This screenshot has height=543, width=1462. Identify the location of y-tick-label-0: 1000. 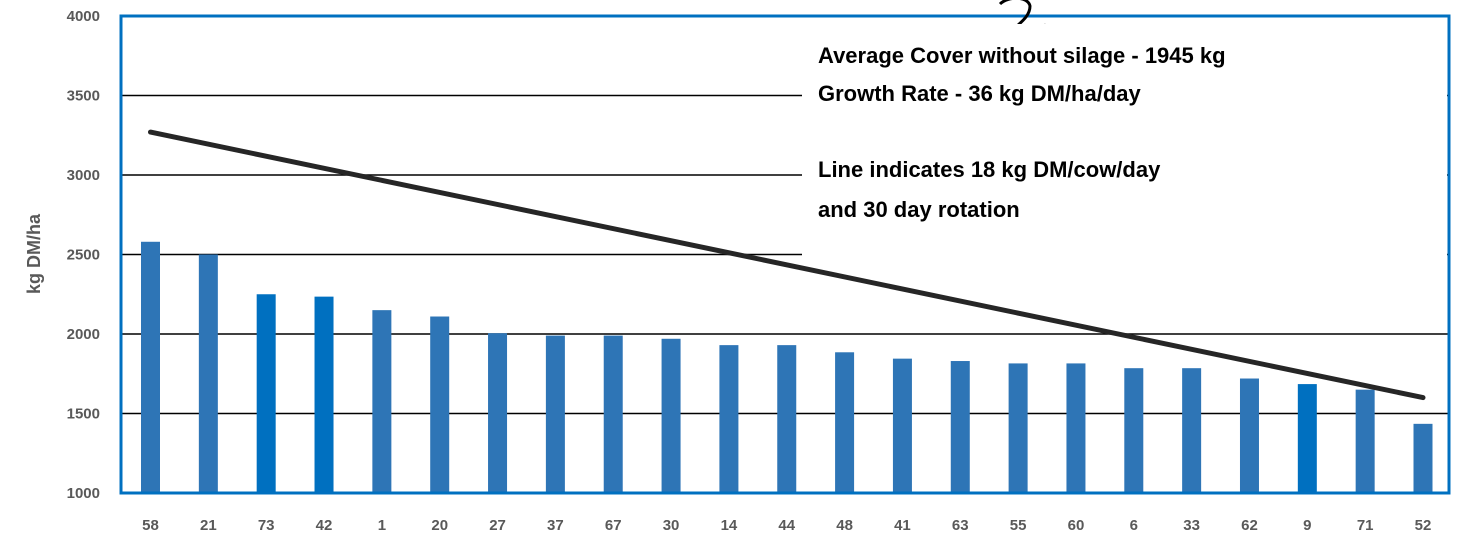
(83, 493).